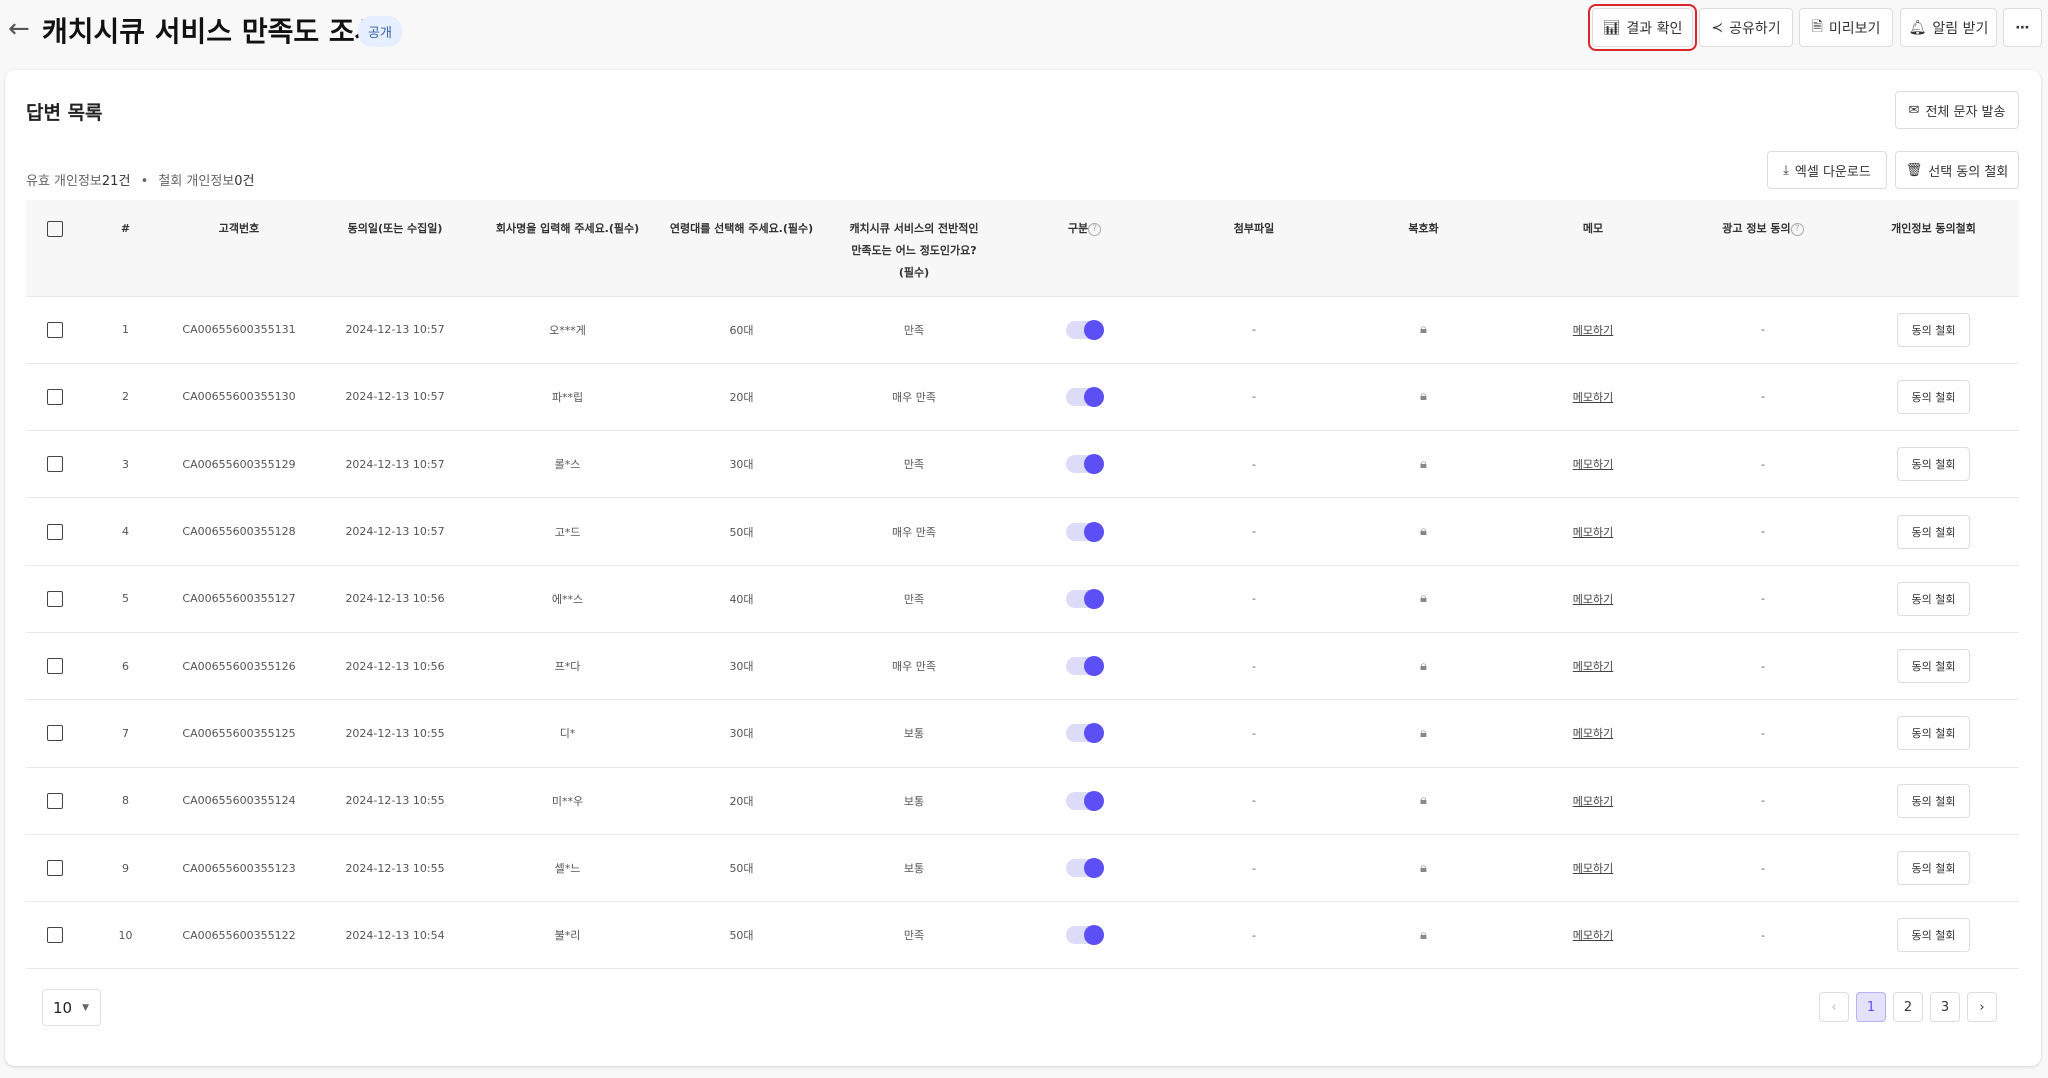  I want to click on share-icon: ≺, so click(1717, 27).